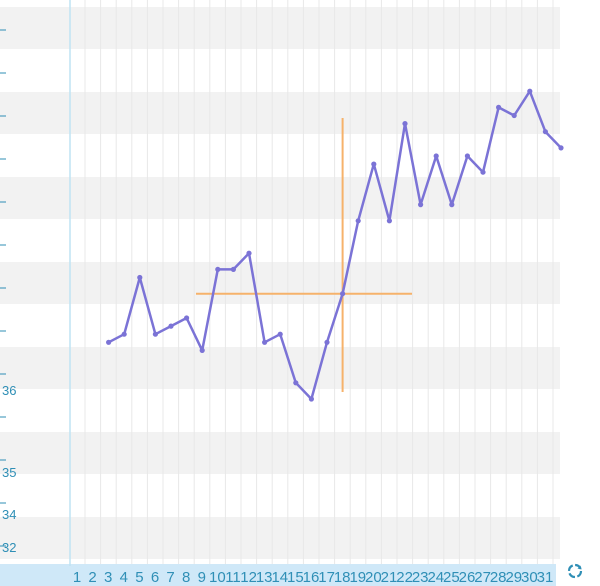 This screenshot has height=586, width=600. I want to click on x-tick-label-9: 9, so click(202, 577).